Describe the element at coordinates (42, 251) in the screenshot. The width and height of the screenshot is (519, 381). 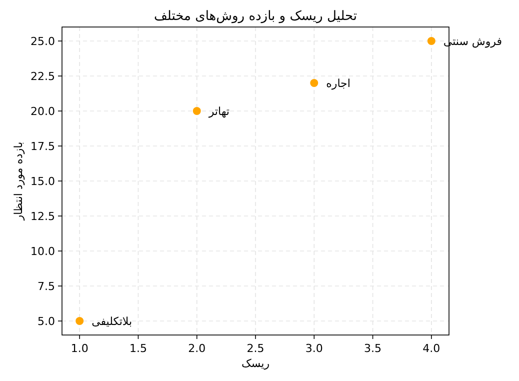
I see `y-tick-label: 10.0` at that location.